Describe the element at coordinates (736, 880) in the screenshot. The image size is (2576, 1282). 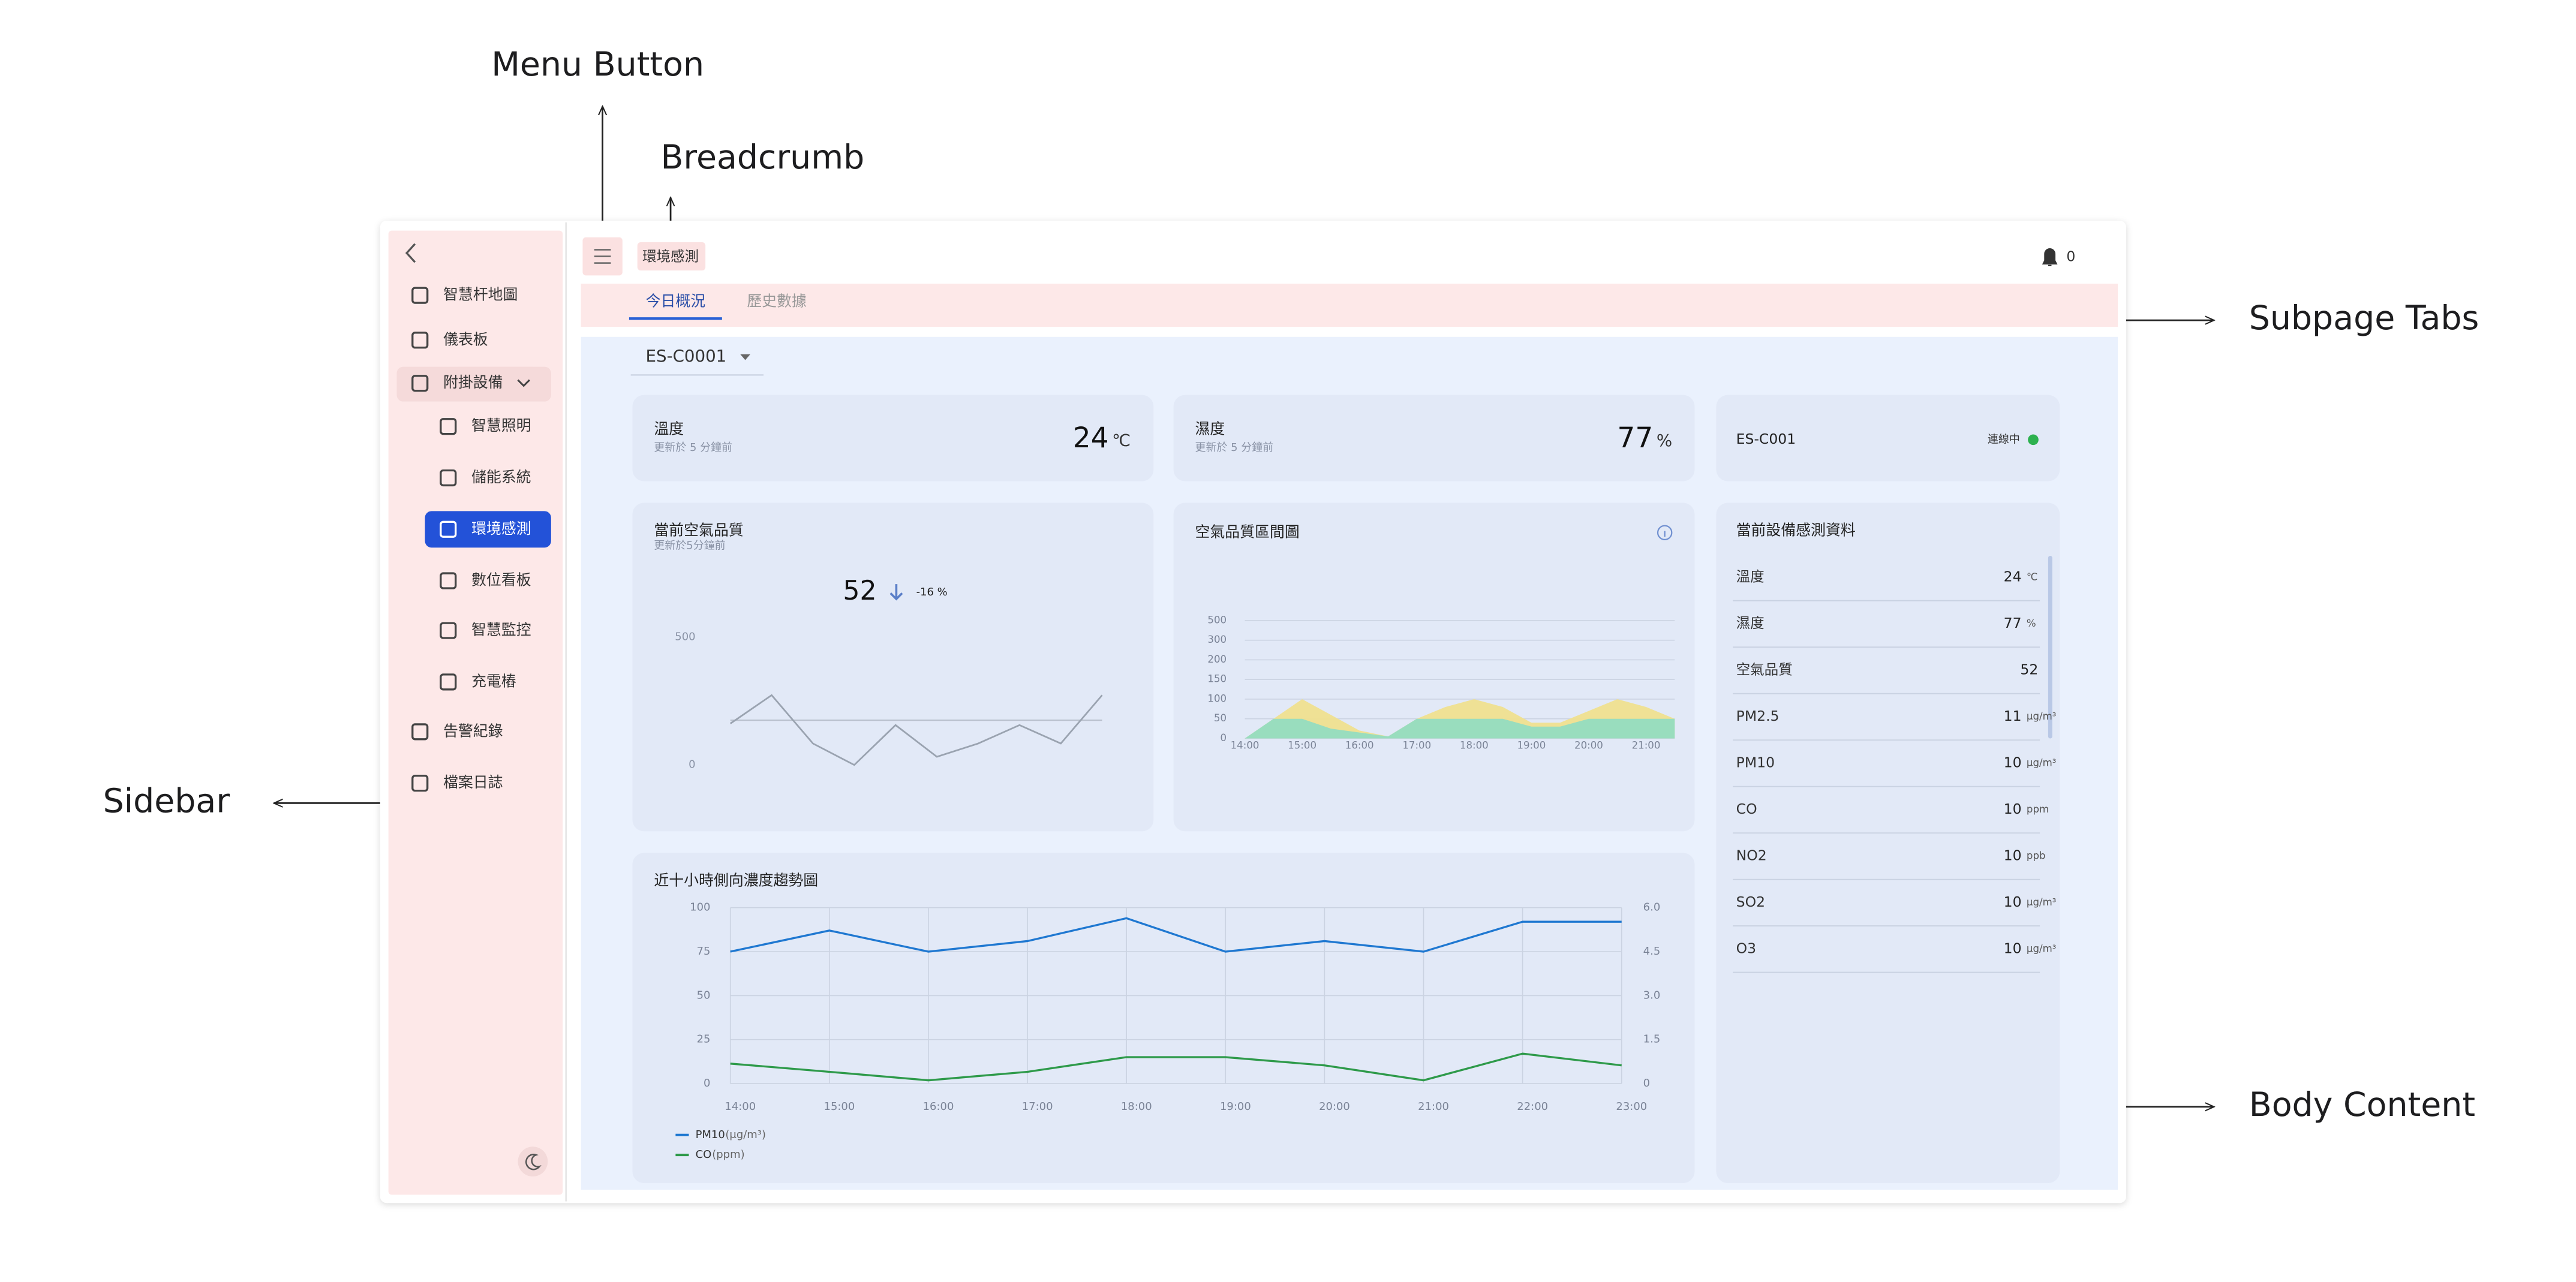
I see `card-title: 近十小時側向濃度趨勢圖` at that location.